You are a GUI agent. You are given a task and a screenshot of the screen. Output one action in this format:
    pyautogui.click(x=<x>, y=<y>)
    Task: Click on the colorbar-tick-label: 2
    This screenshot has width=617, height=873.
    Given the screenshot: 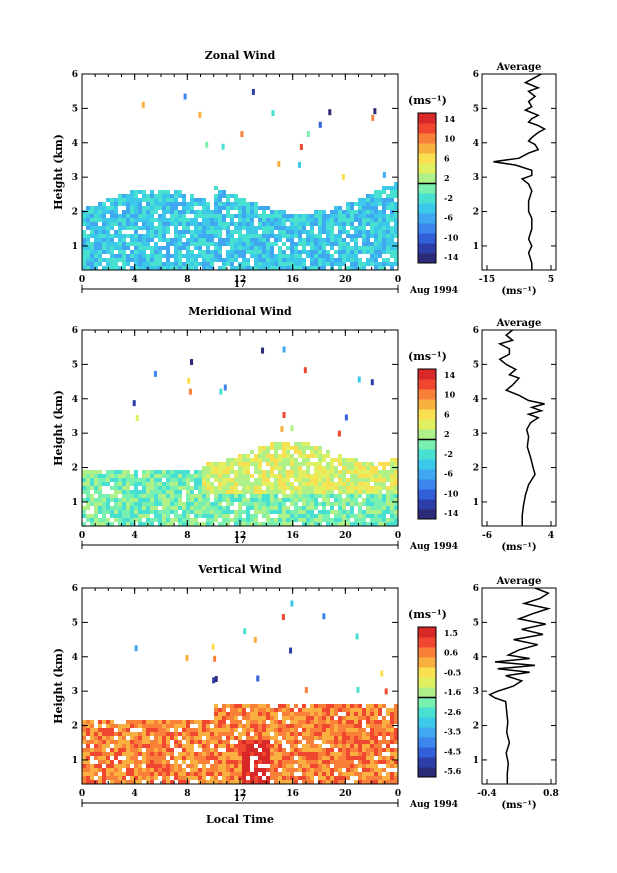 What is the action you would take?
    pyautogui.click(x=447, y=178)
    